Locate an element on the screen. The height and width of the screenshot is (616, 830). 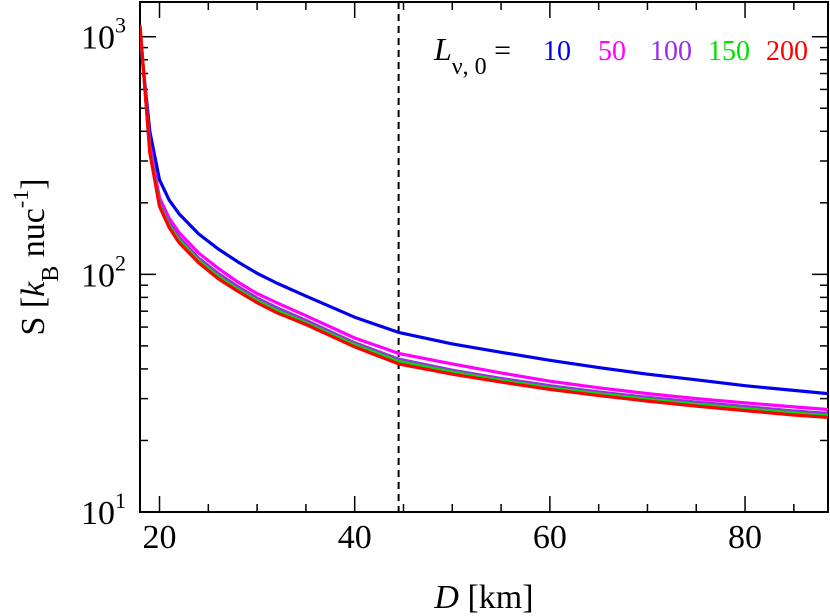
y-tick-labels: 10¹ 10² 10³ is located at coordinates (103, 272).